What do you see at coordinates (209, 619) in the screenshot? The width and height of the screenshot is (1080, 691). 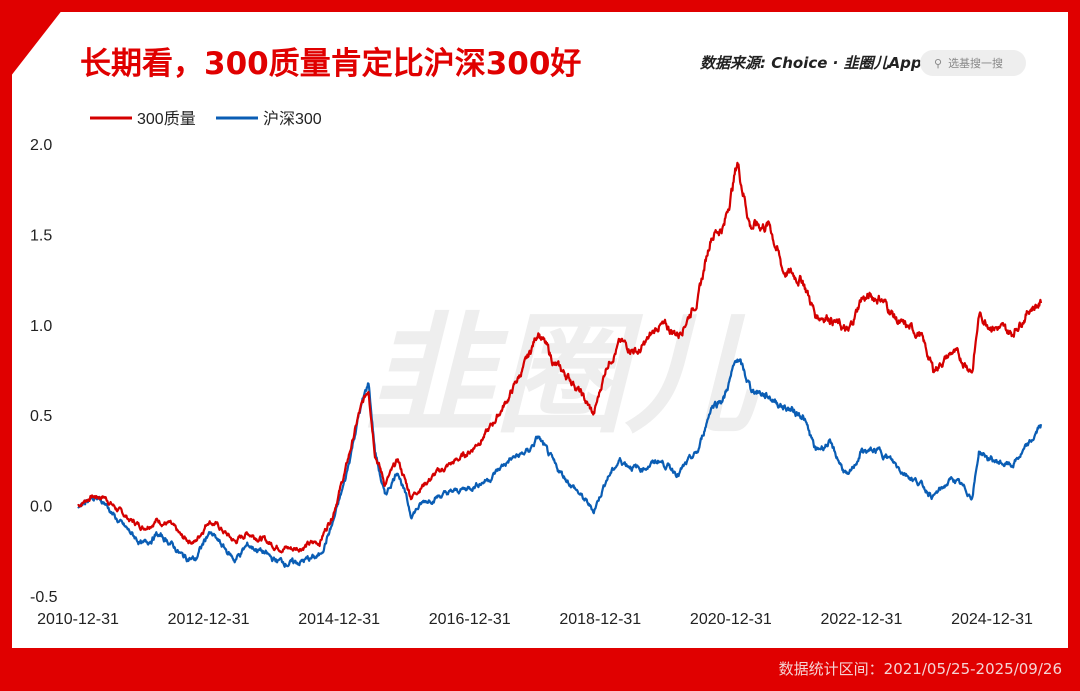 I see `x-tick-label: 2012-12-31` at bounding box center [209, 619].